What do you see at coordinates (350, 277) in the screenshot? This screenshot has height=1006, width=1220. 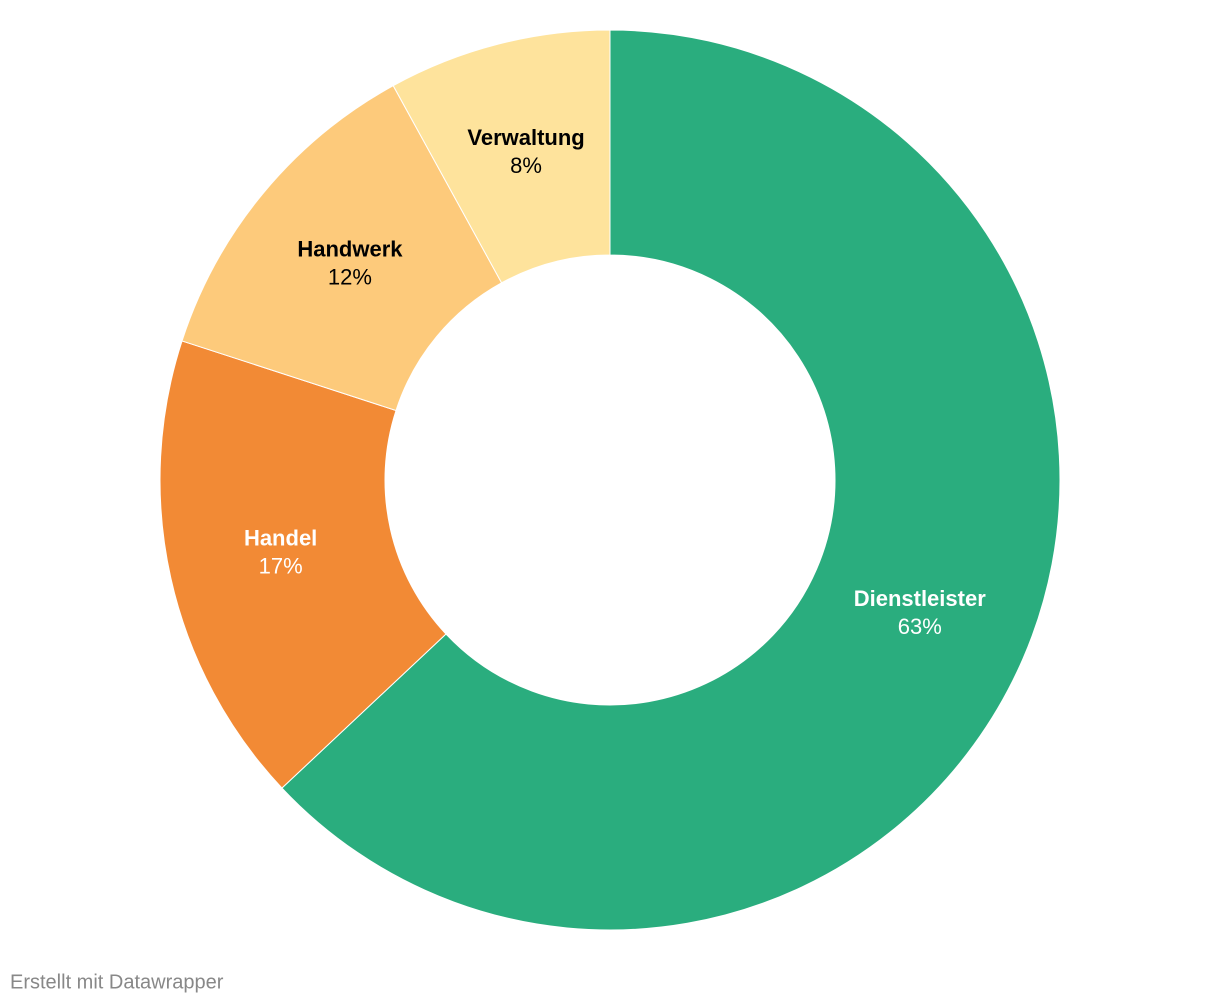 I see `value-label: 12%` at bounding box center [350, 277].